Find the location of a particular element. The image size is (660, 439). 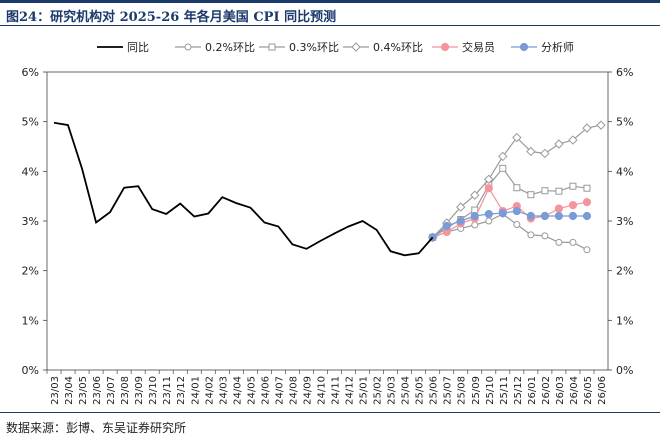

y-tick-label-right: 0% is located at coordinates (624, 370).